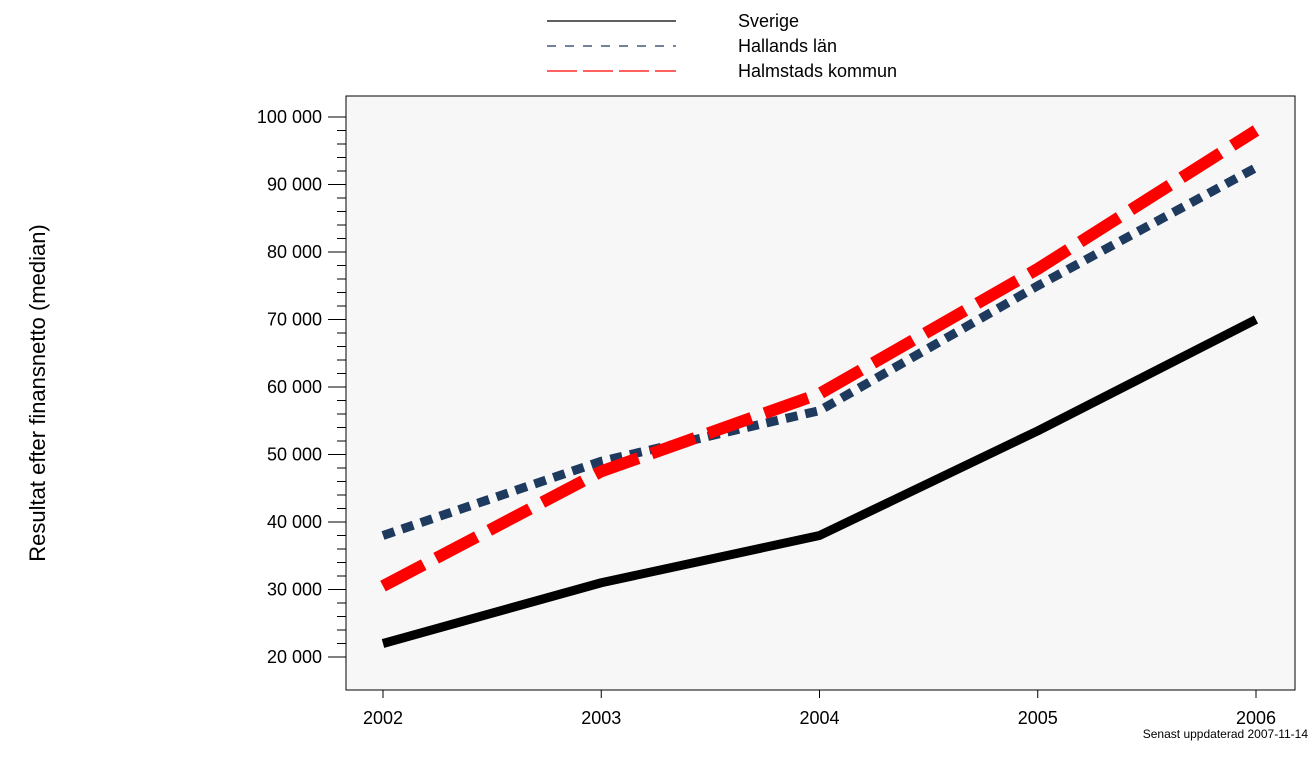  I want to click on y-tick-label: 50 000, so click(294, 455).